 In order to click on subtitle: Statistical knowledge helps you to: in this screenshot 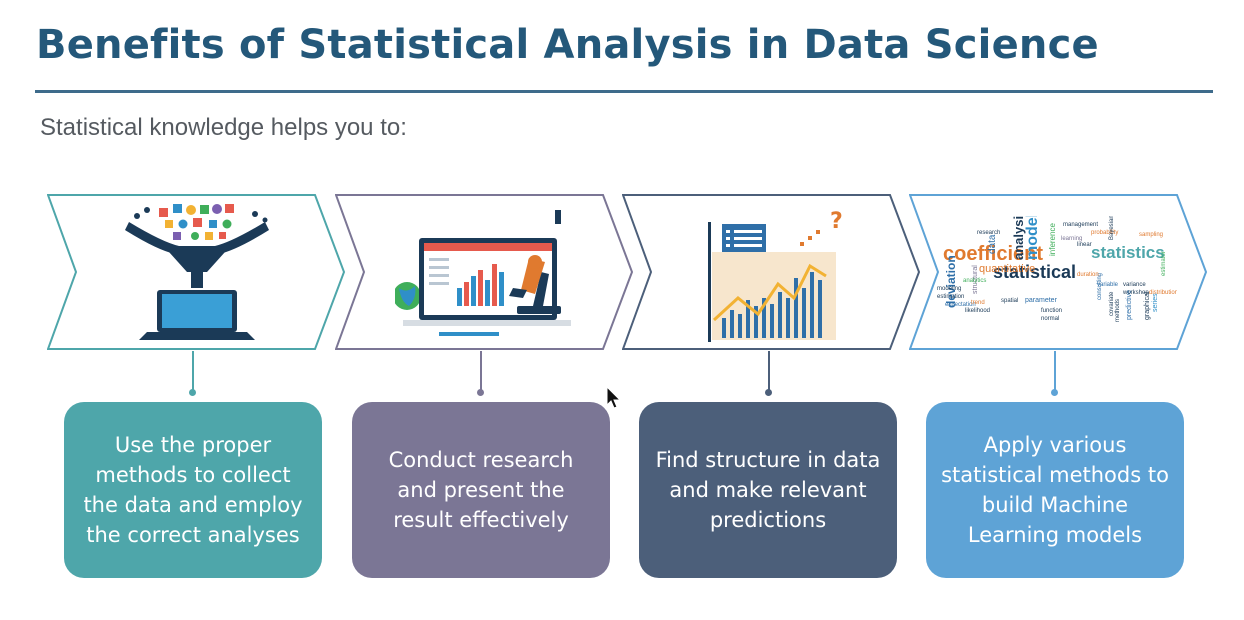, I will do `click(223, 127)`.